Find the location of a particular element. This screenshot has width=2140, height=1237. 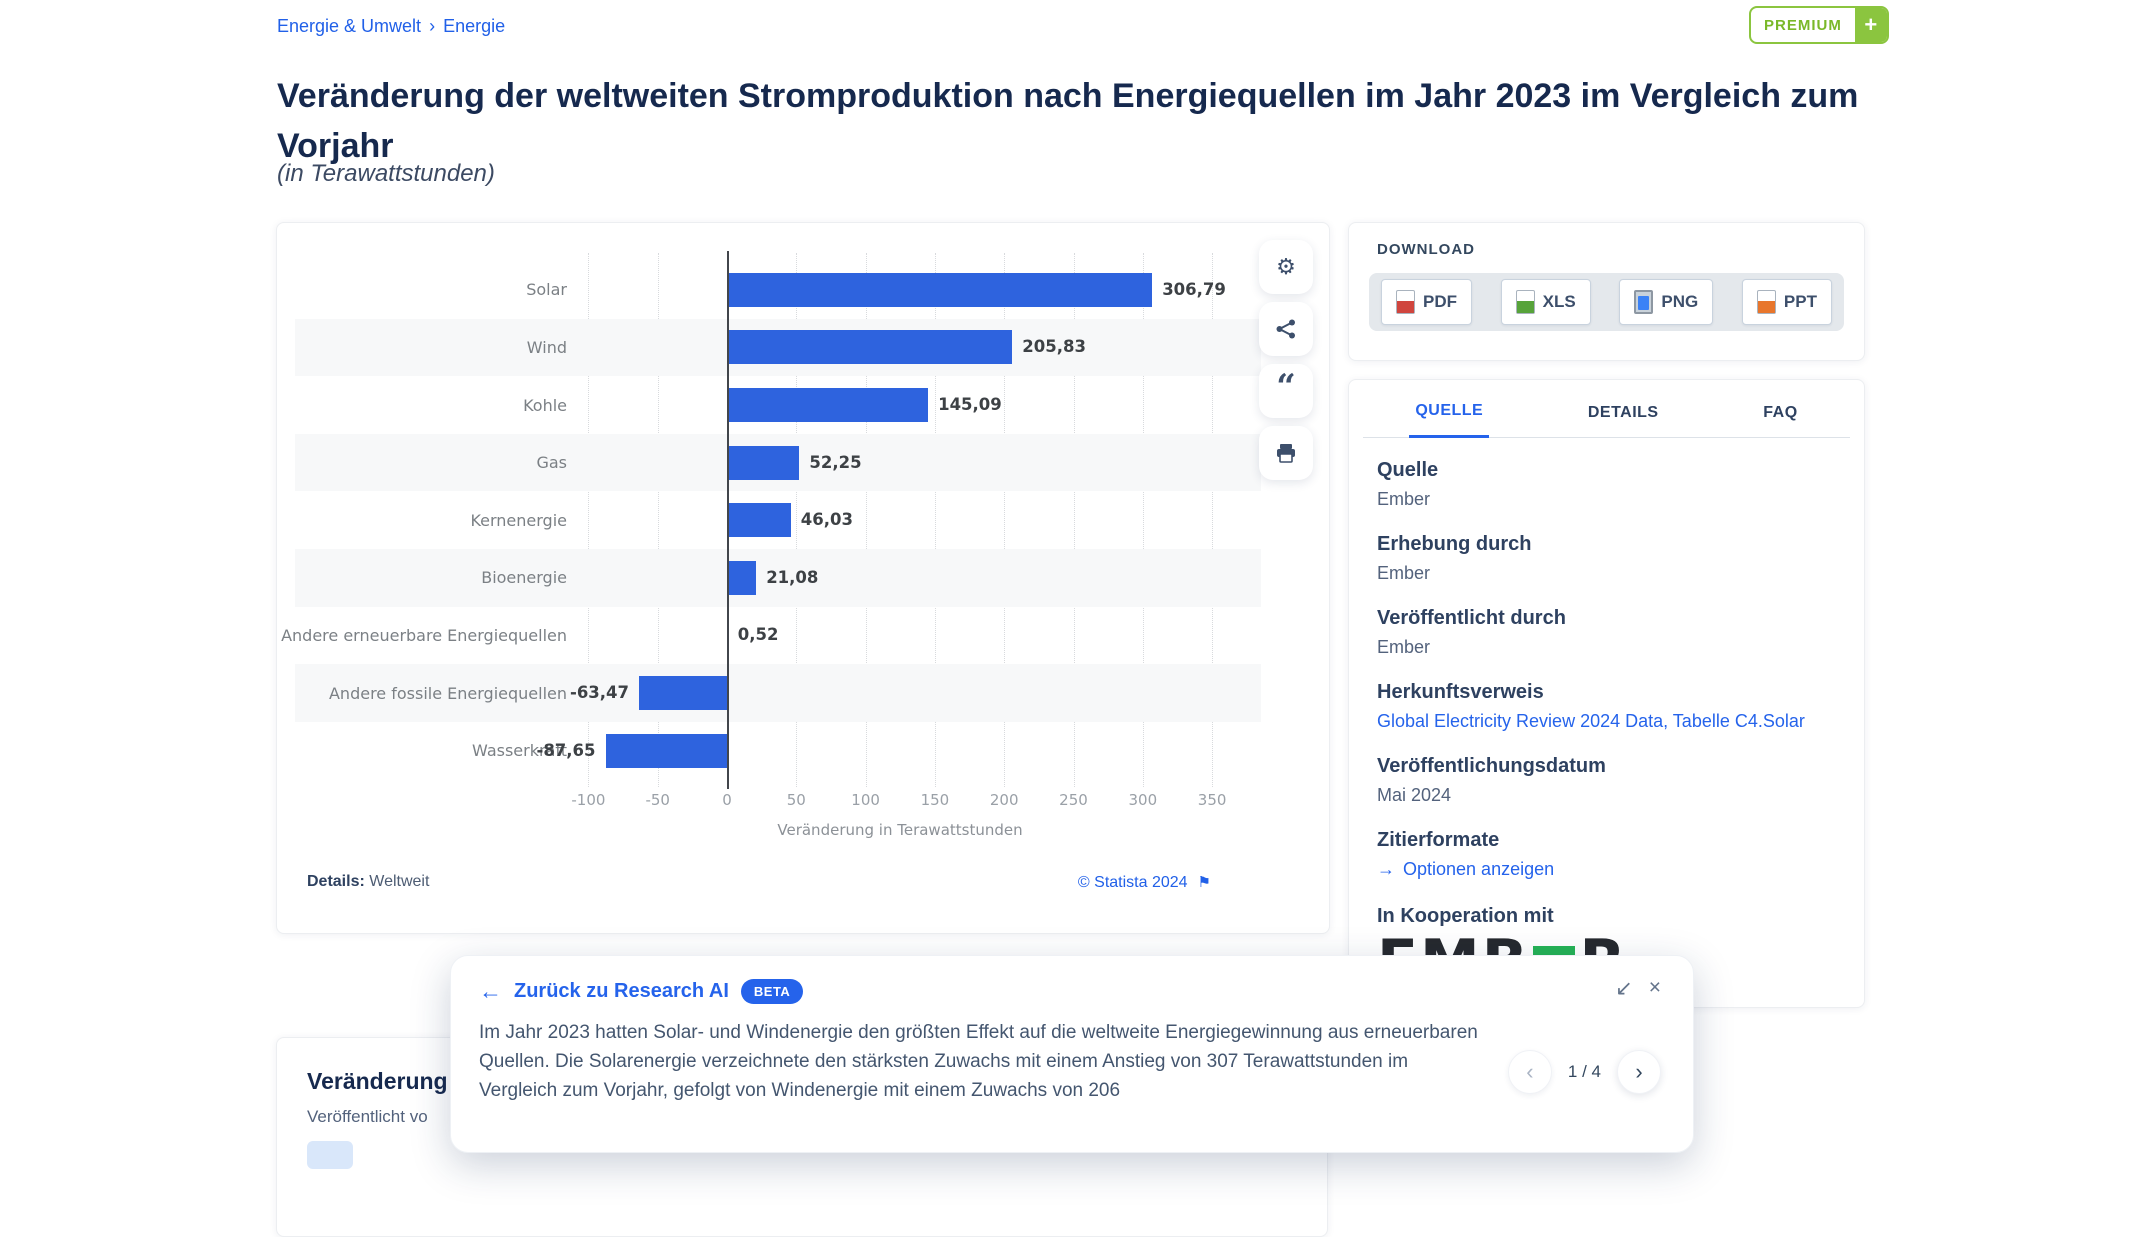

back-to-research-ai-link: Zurück zu Research AI is located at coordinates (621, 991).